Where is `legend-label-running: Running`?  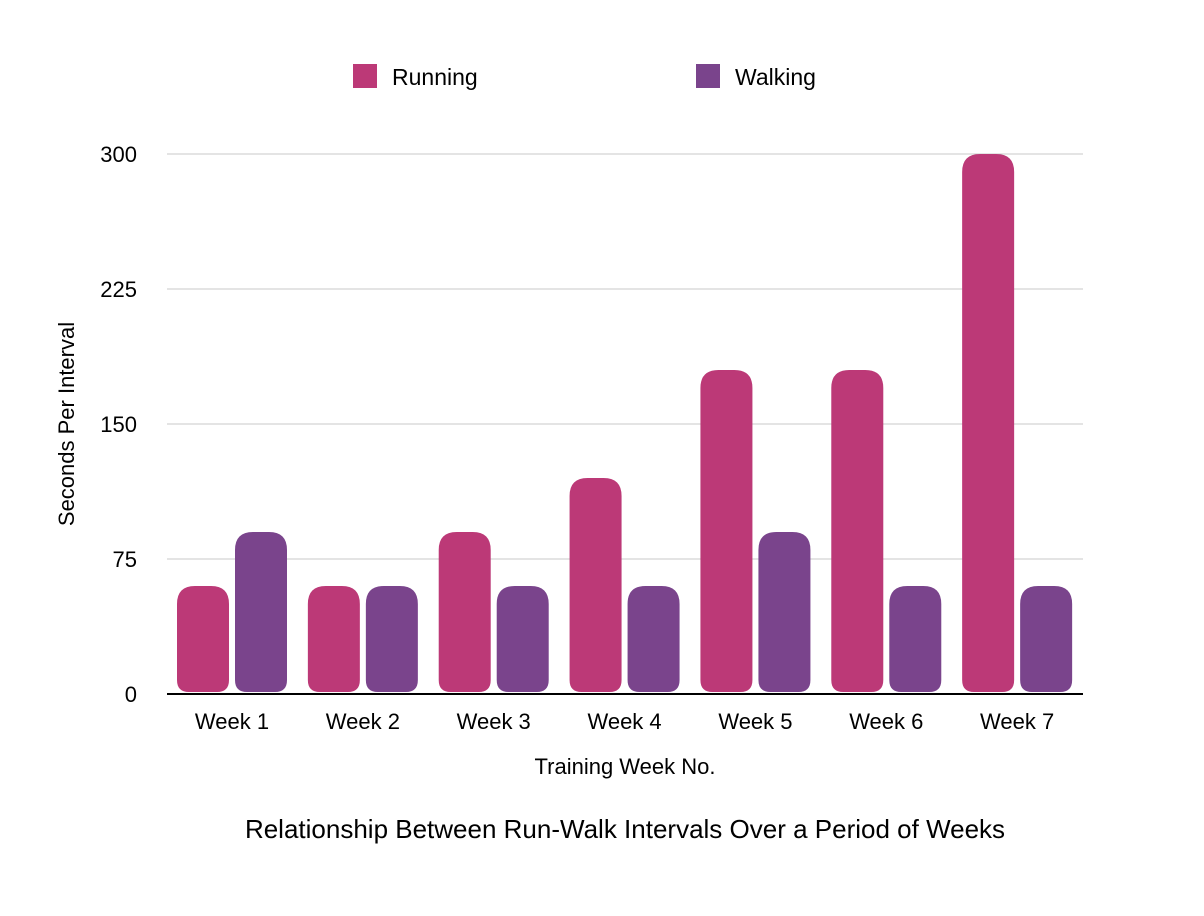 legend-label-running: Running is located at coordinates (435, 77).